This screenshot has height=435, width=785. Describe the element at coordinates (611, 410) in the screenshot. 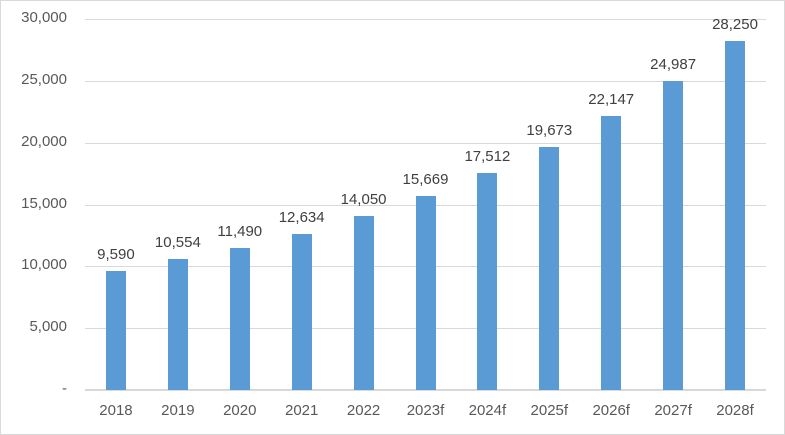

I see `x-axis-tick-label: 2026f` at that location.